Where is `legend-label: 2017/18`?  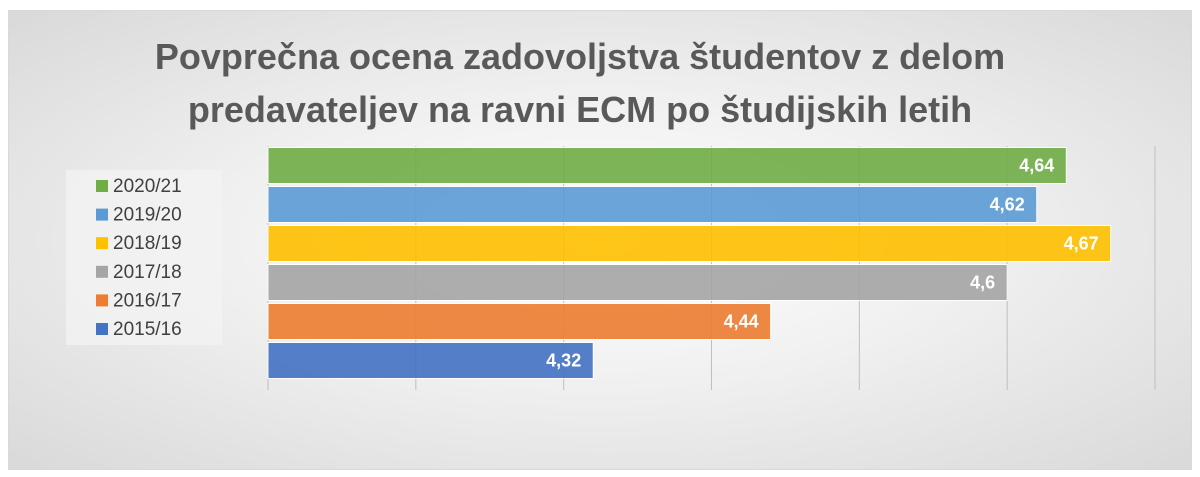 legend-label: 2017/18 is located at coordinates (147, 272).